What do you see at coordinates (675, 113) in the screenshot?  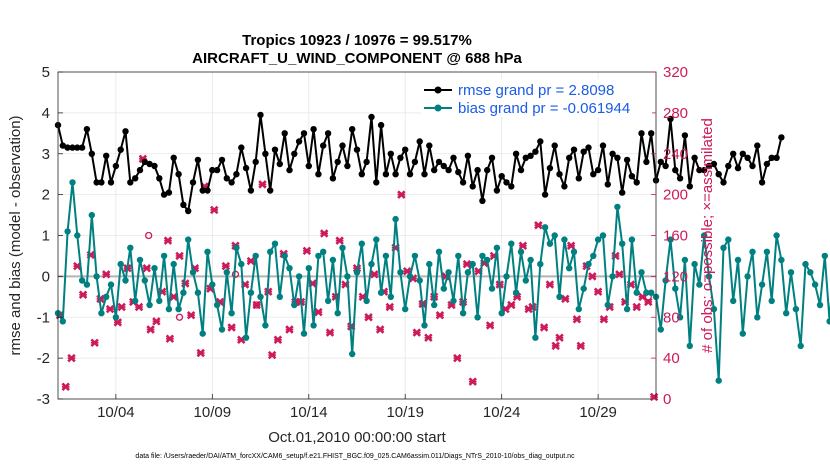 I see `y-right-tick-label: 280` at bounding box center [675, 113].